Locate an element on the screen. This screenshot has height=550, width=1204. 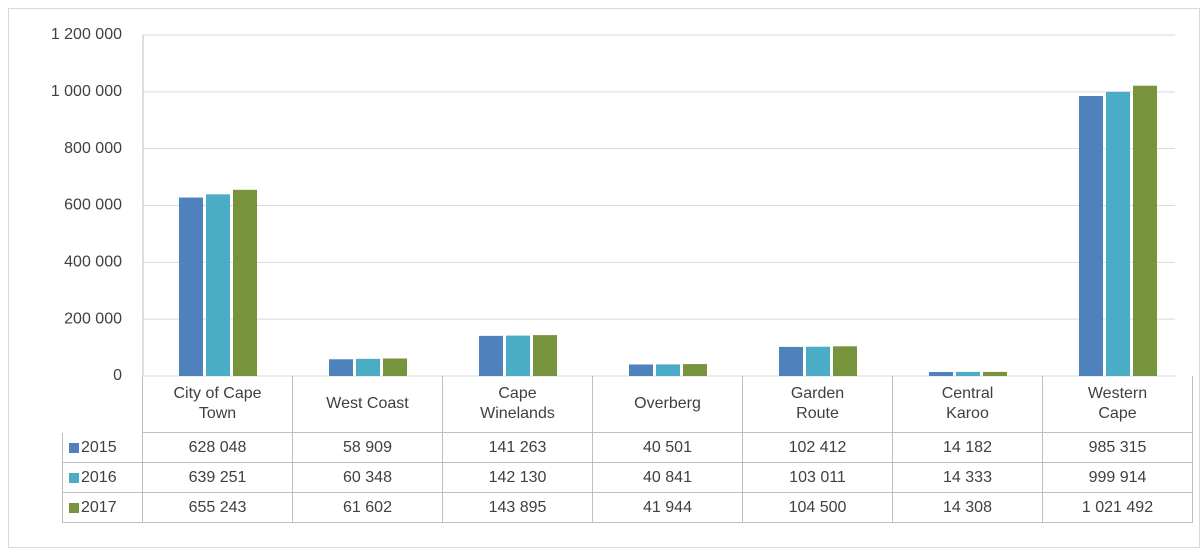
x-tick-label: Overberg is located at coordinates (668, 404).